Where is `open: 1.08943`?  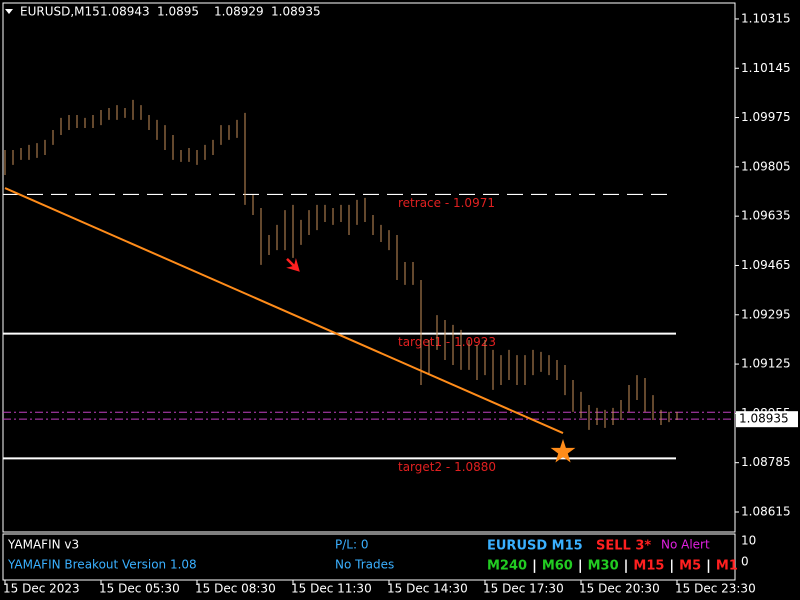 open: 1.08943 is located at coordinates (125, 12).